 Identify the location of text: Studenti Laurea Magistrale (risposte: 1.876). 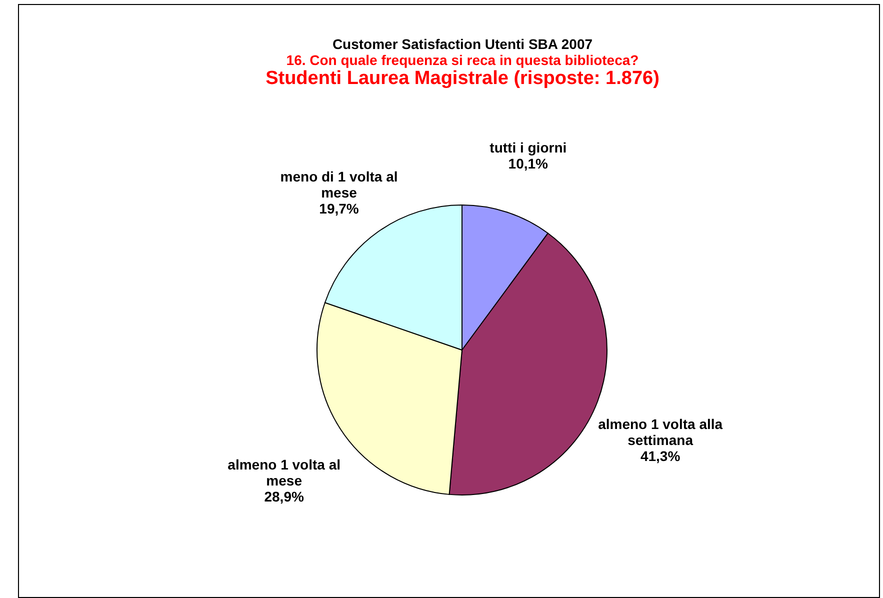
(463, 78).